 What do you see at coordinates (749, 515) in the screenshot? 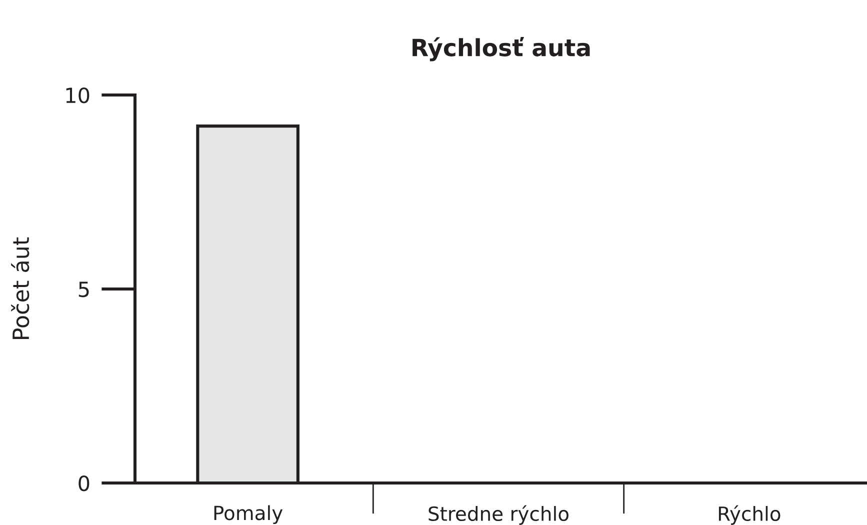
I see `x-tick-label: Rýchlo` at bounding box center [749, 515].